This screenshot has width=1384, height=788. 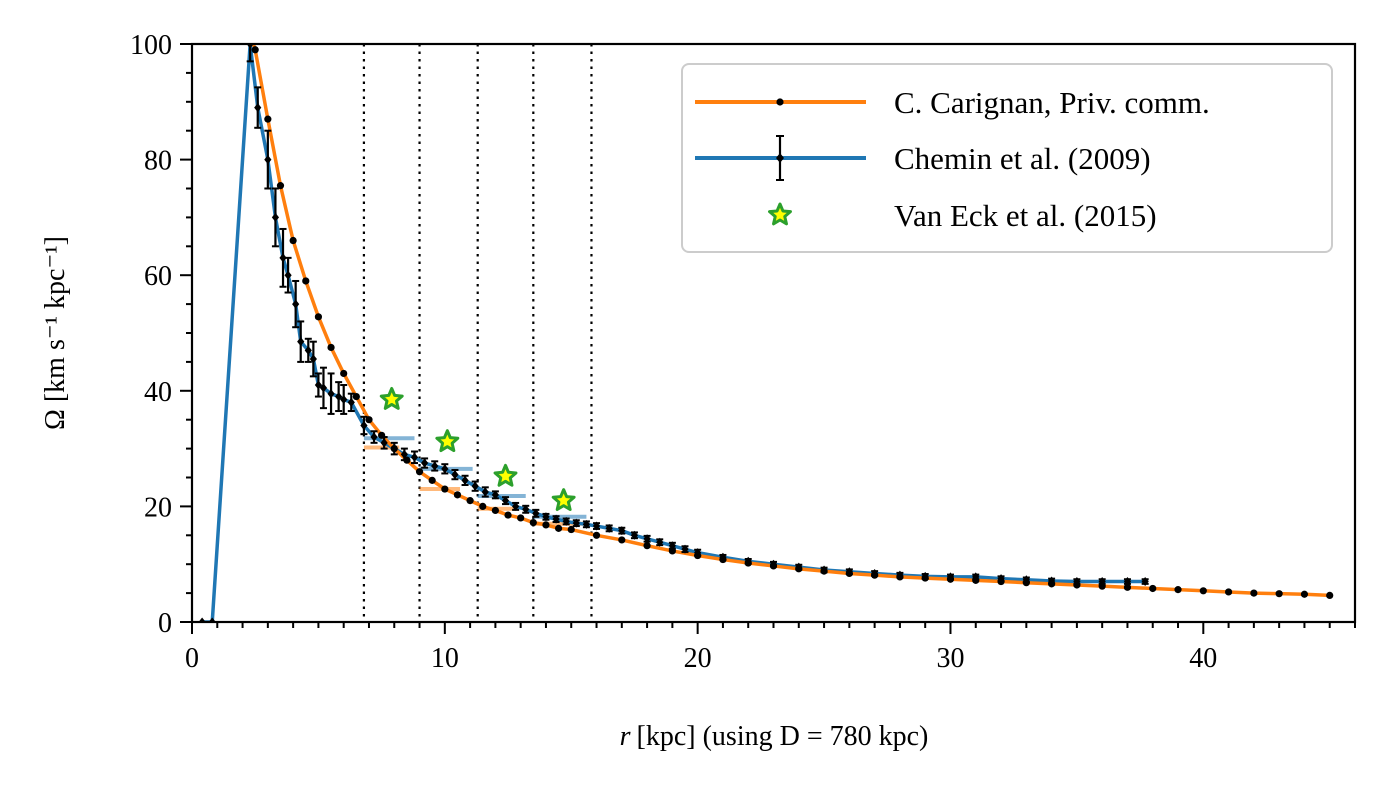 I want to click on y-tick-label-2: 40, so click(x=158, y=392).